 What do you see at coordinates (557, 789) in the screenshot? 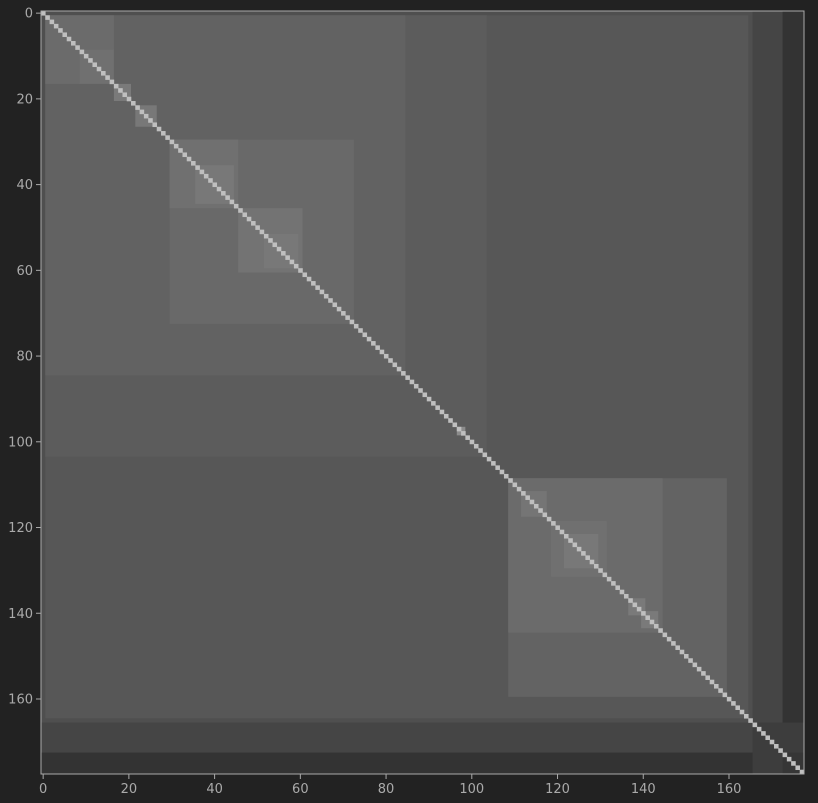
I see `x-tick-label: 120` at bounding box center [557, 789].